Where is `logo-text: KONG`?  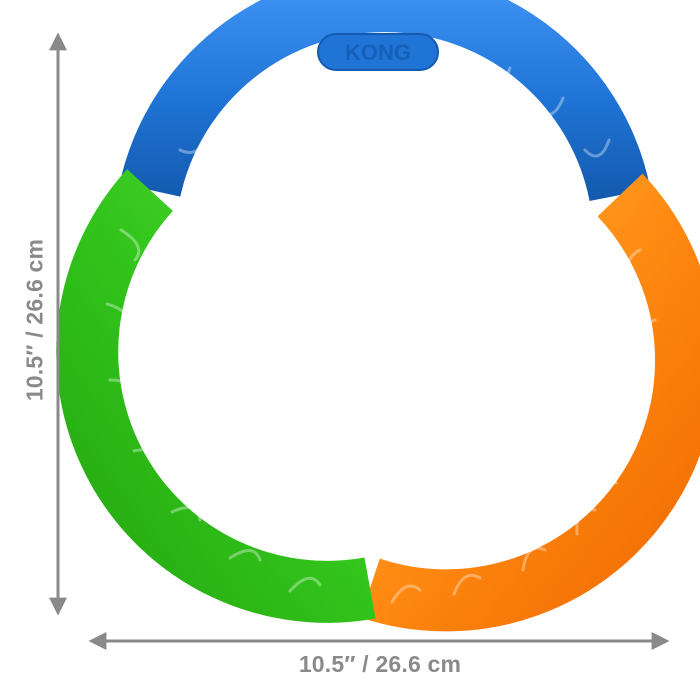 logo-text: KONG is located at coordinates (378, 52).